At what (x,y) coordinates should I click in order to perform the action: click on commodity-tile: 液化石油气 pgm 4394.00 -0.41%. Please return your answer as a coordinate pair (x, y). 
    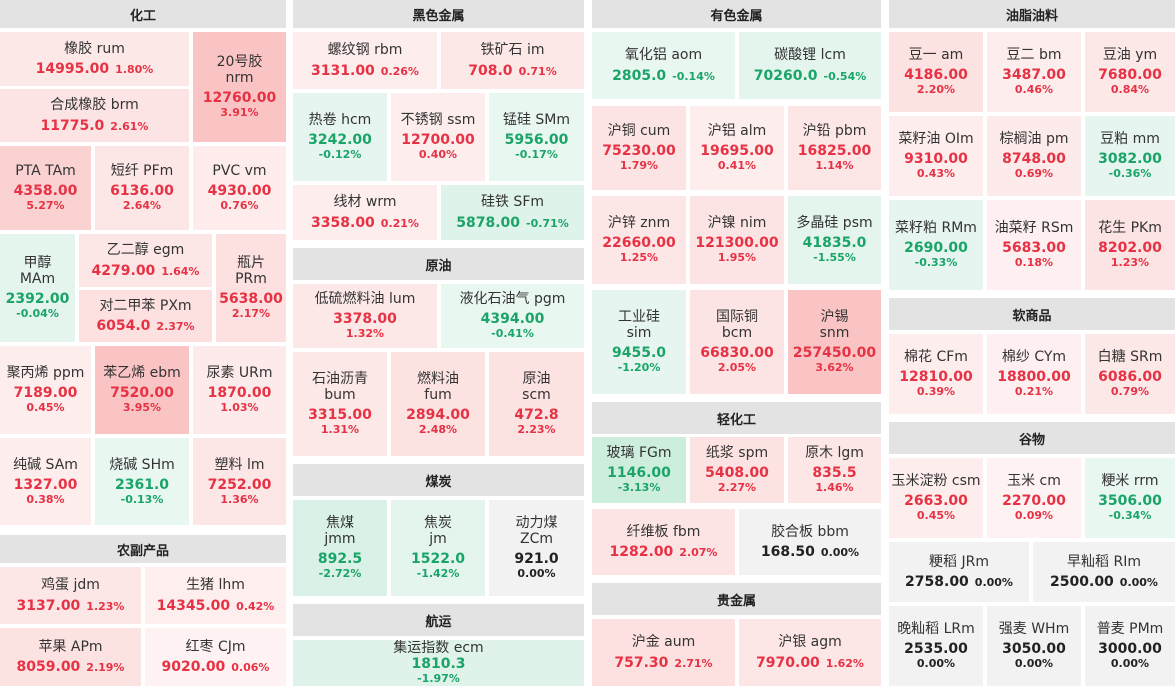
    Looking at the image, I should click on (512, 316).